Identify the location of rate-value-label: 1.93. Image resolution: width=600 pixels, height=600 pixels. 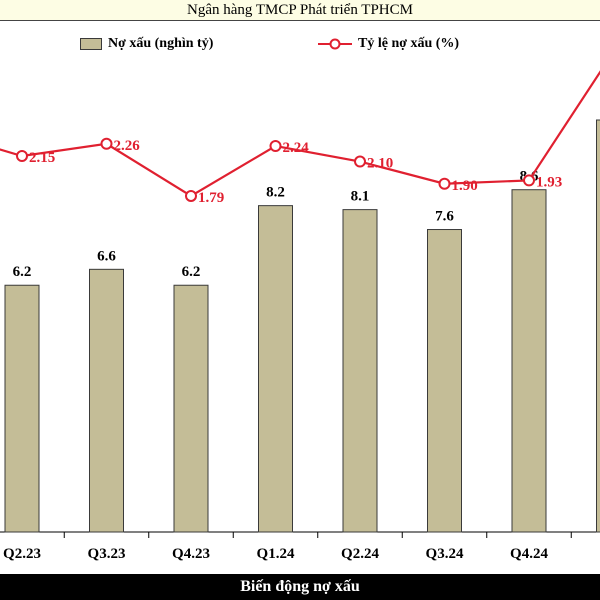
(549, 182).